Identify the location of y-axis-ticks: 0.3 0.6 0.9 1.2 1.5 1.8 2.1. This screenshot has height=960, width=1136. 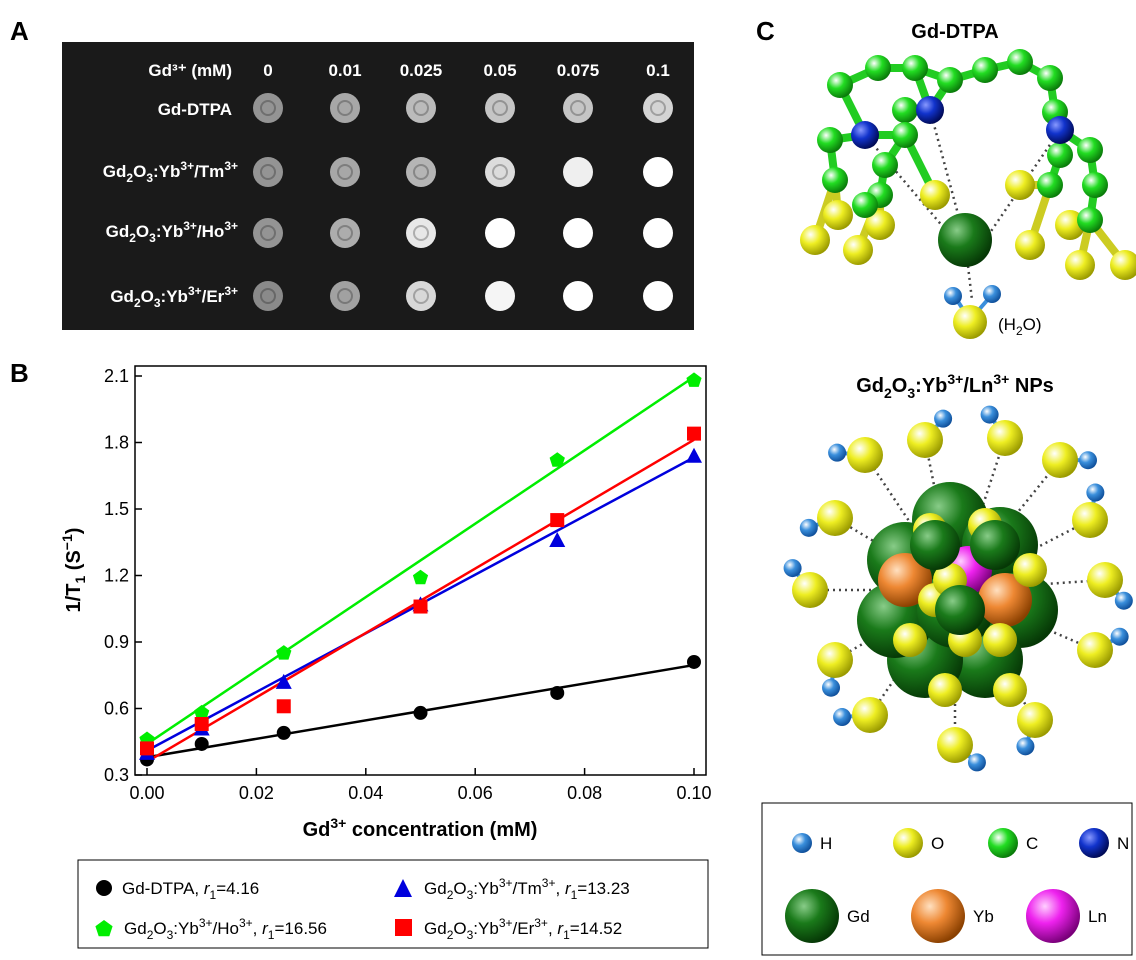
(123, 575).